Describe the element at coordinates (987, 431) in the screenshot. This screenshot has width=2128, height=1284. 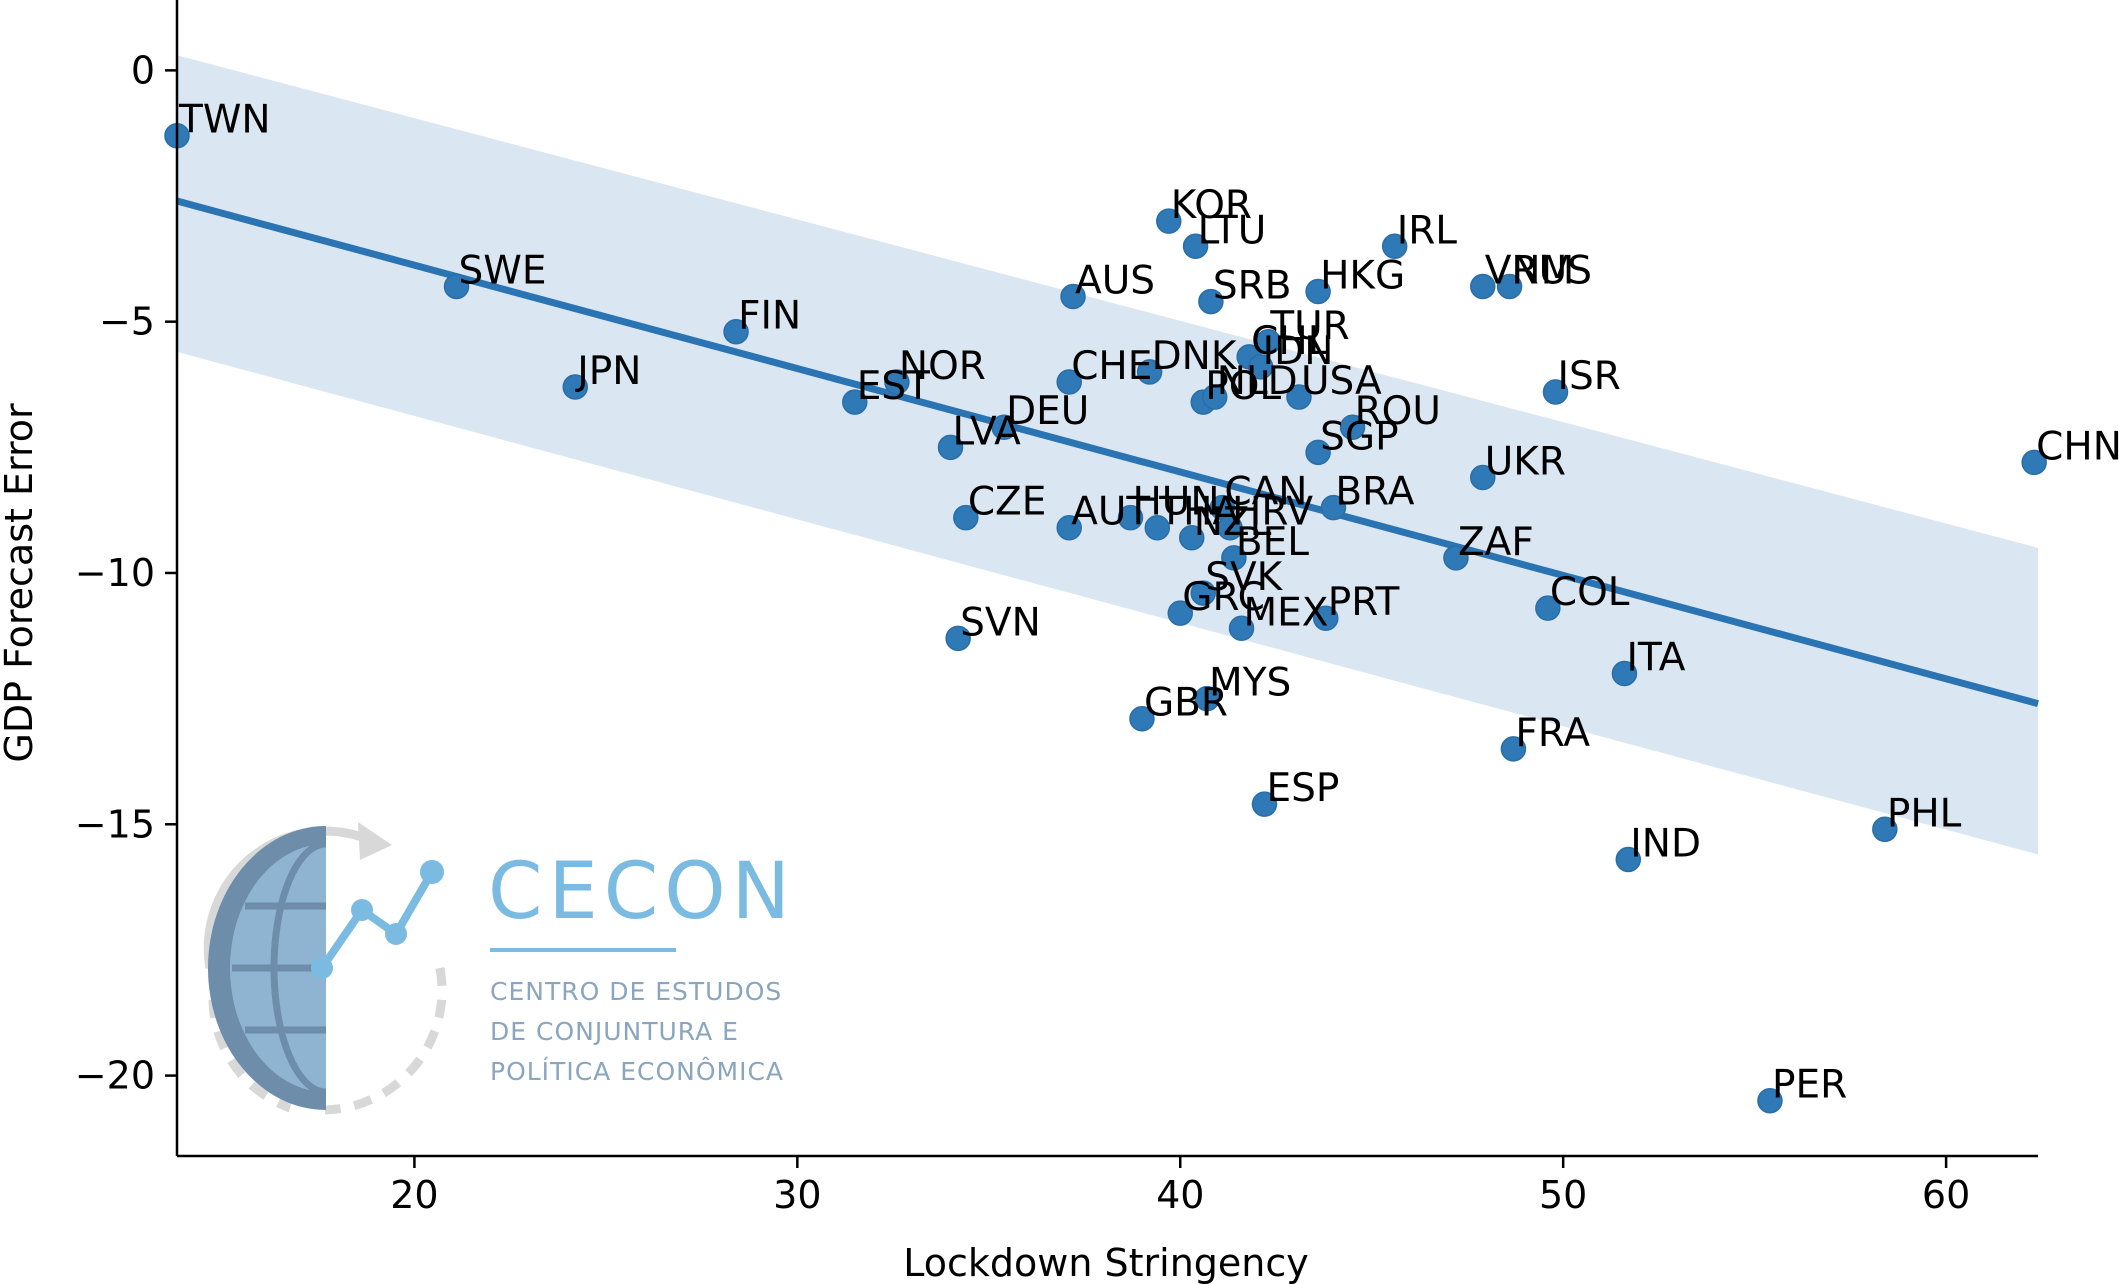
I see `point-label-lva: LVA` at that location.